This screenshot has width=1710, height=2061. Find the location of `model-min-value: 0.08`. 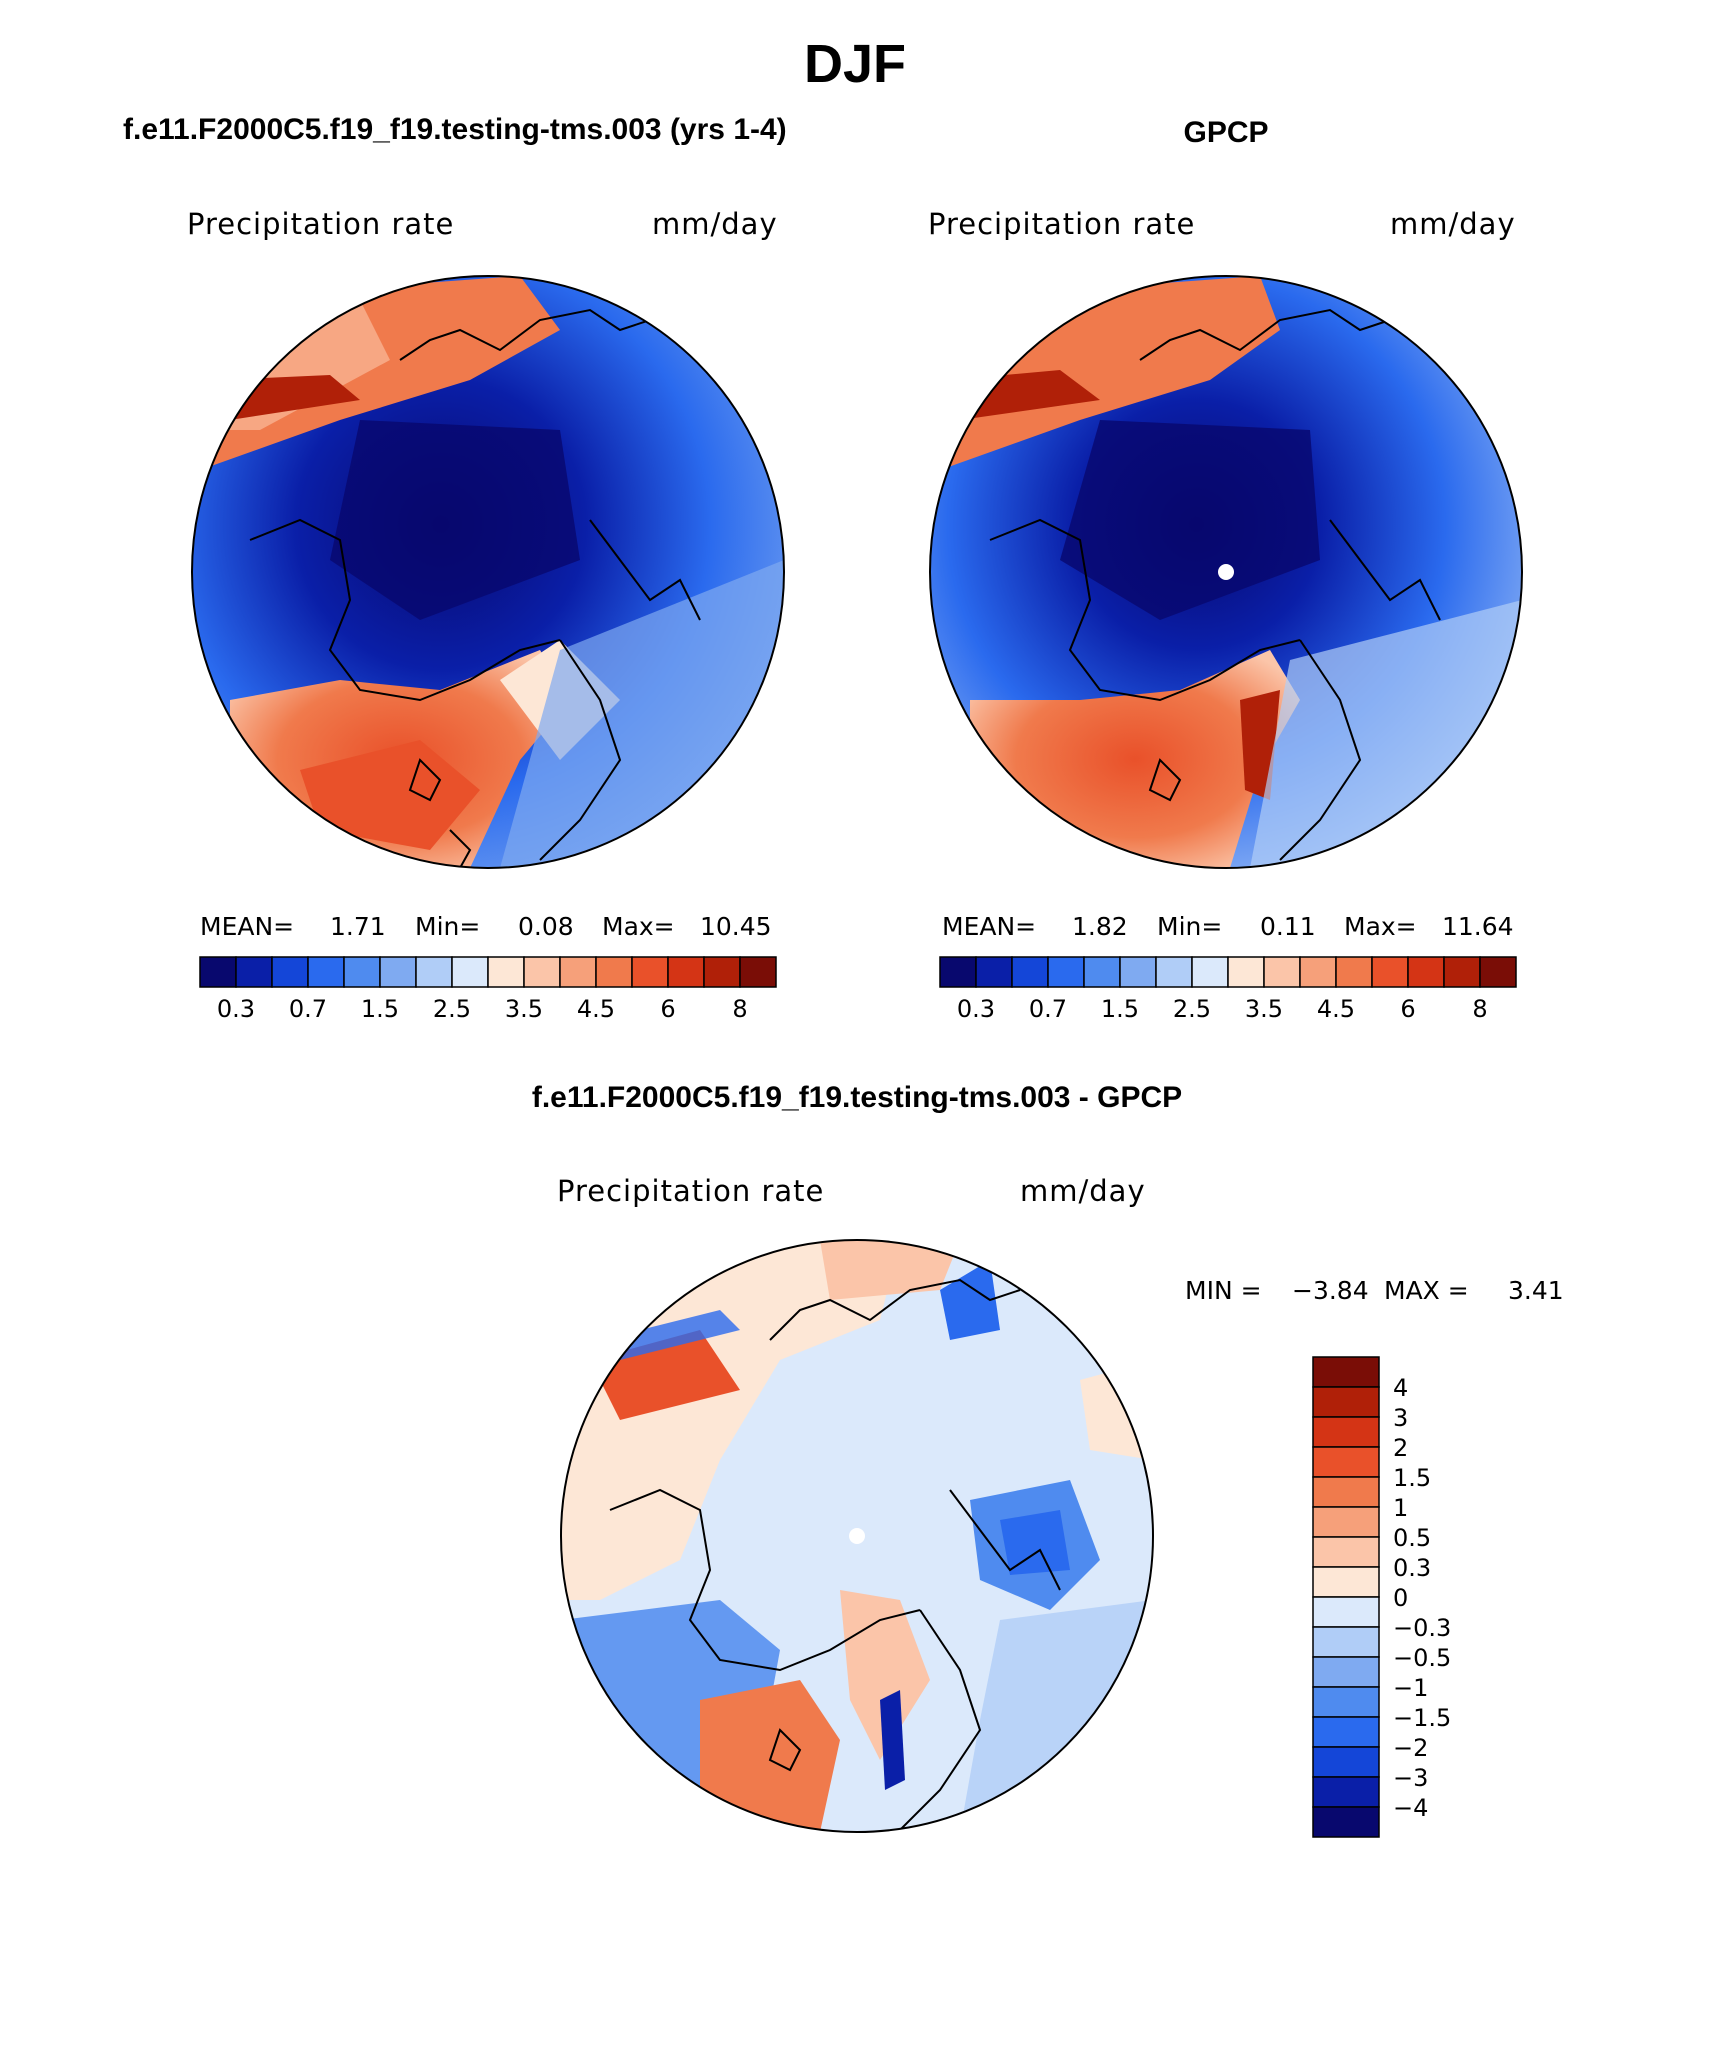

model-min-value: 0.08 is located at coordinates (546, 926).